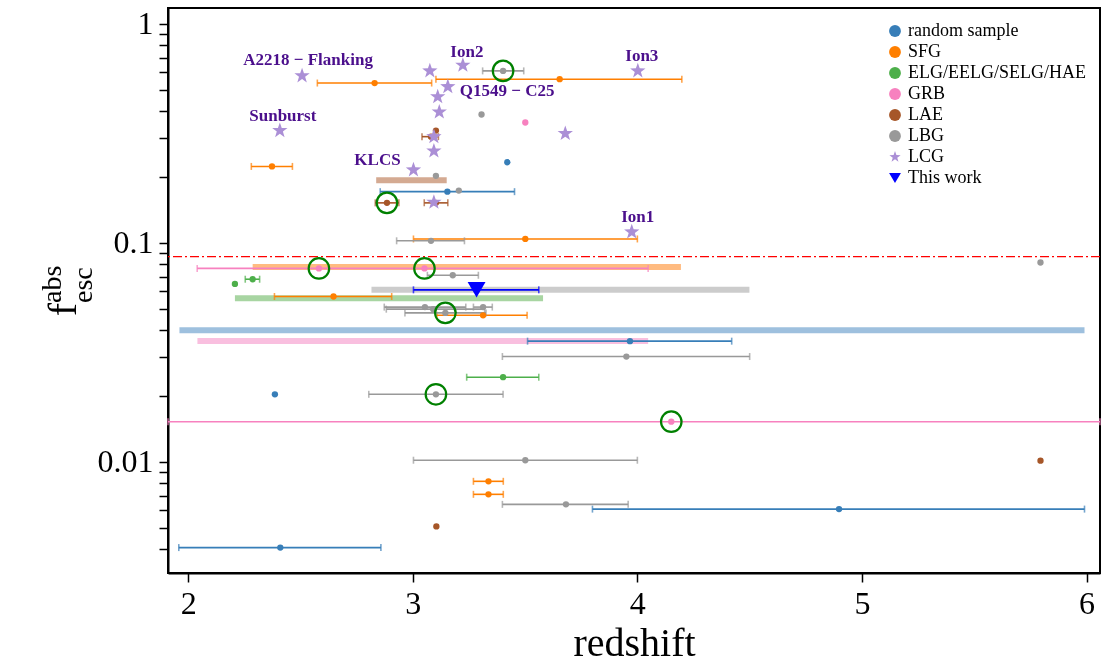  I want to click on x-tick-label: 4, so click(637, 602).